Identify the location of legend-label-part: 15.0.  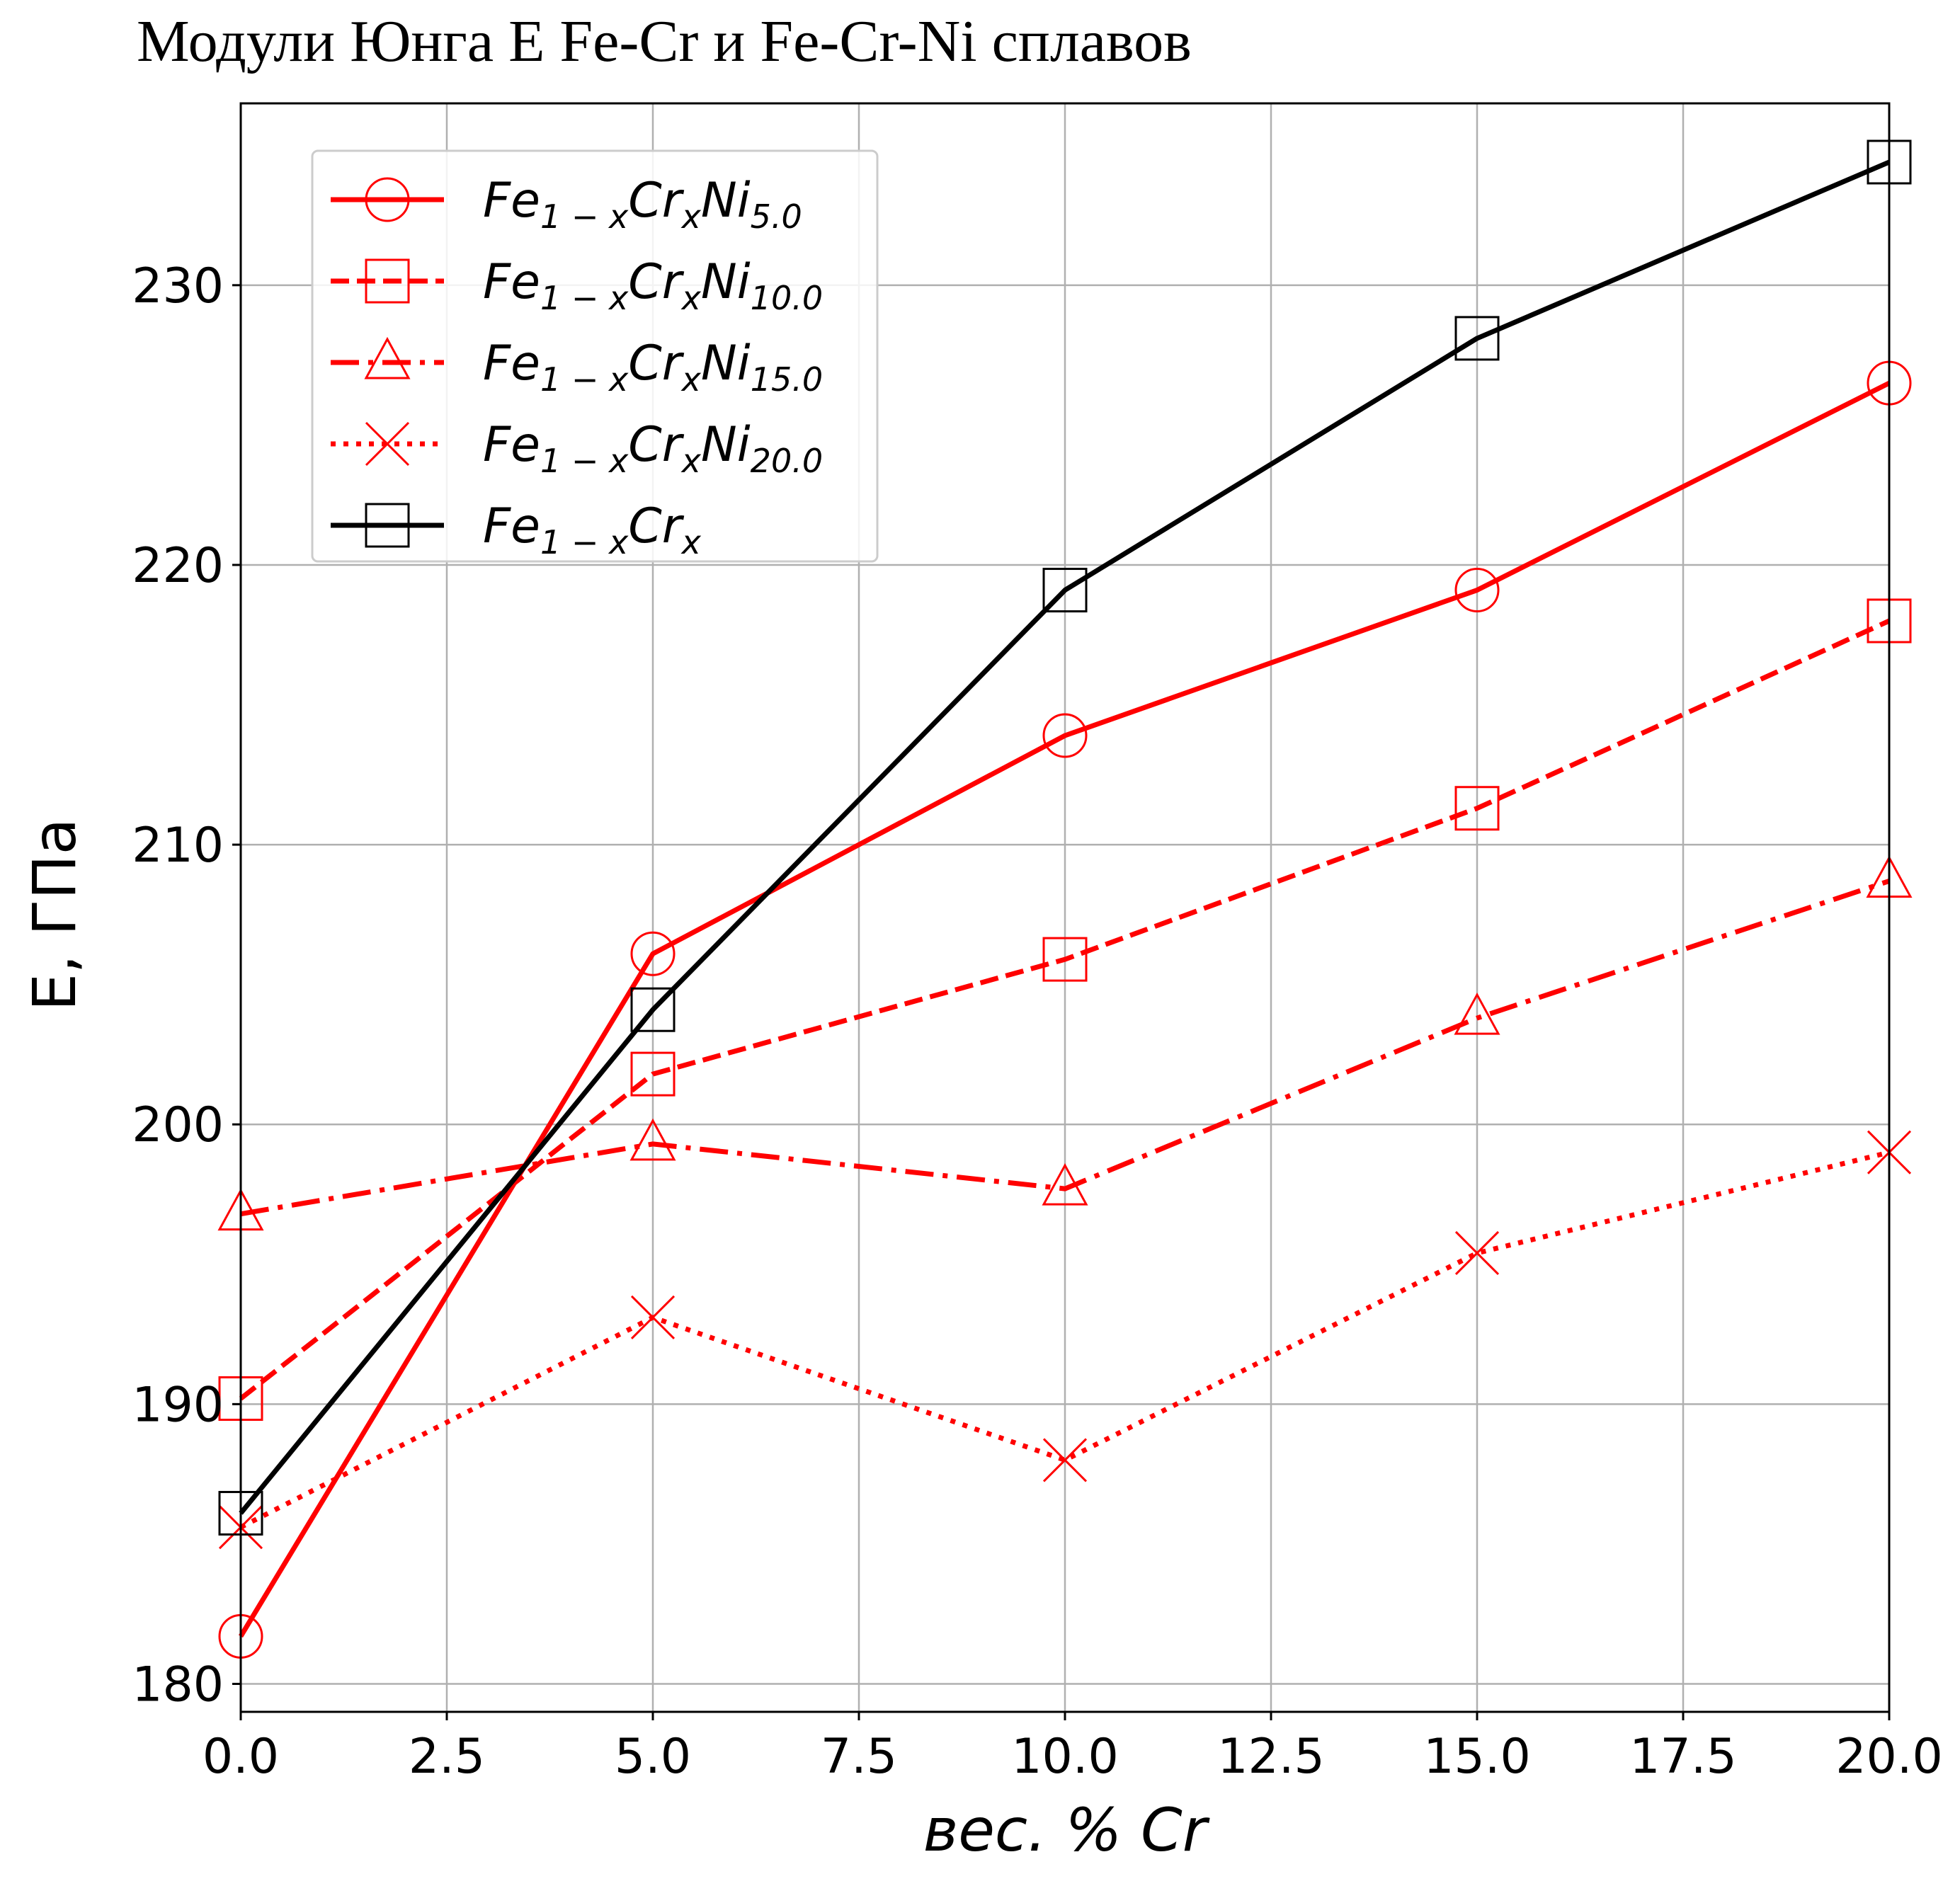
(787, 379).